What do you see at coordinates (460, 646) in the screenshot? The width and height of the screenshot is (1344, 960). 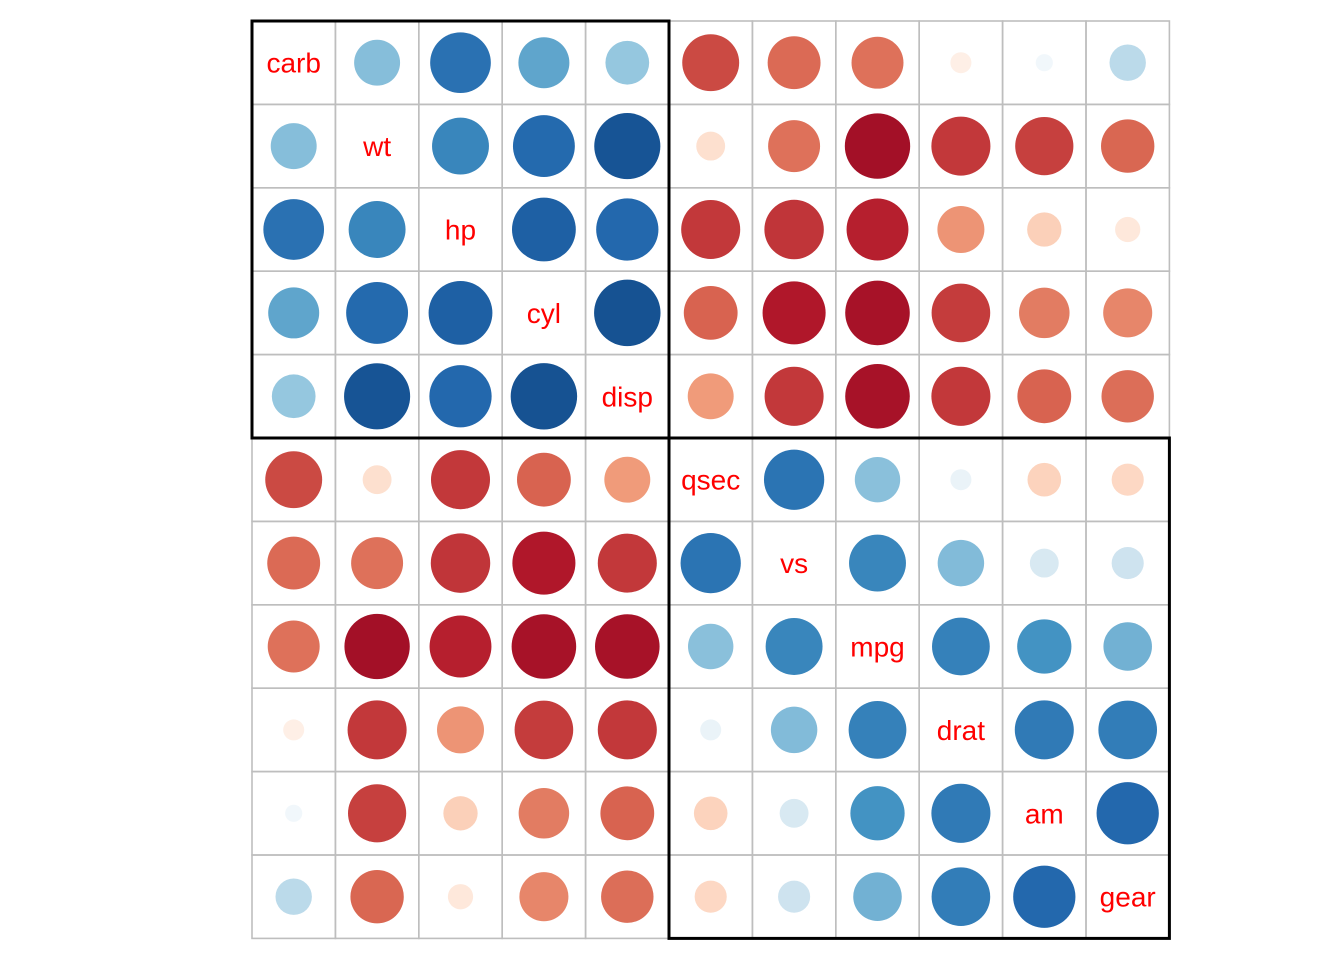 I see `correlation-circle-mpg-hp` at bounding box center [460, 646].